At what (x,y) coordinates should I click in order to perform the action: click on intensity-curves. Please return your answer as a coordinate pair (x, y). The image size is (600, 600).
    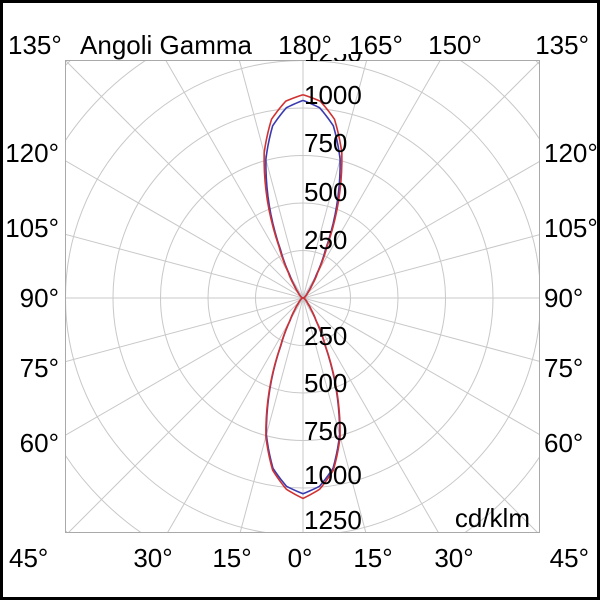
    Looking at the image, I should click on (303, 296).